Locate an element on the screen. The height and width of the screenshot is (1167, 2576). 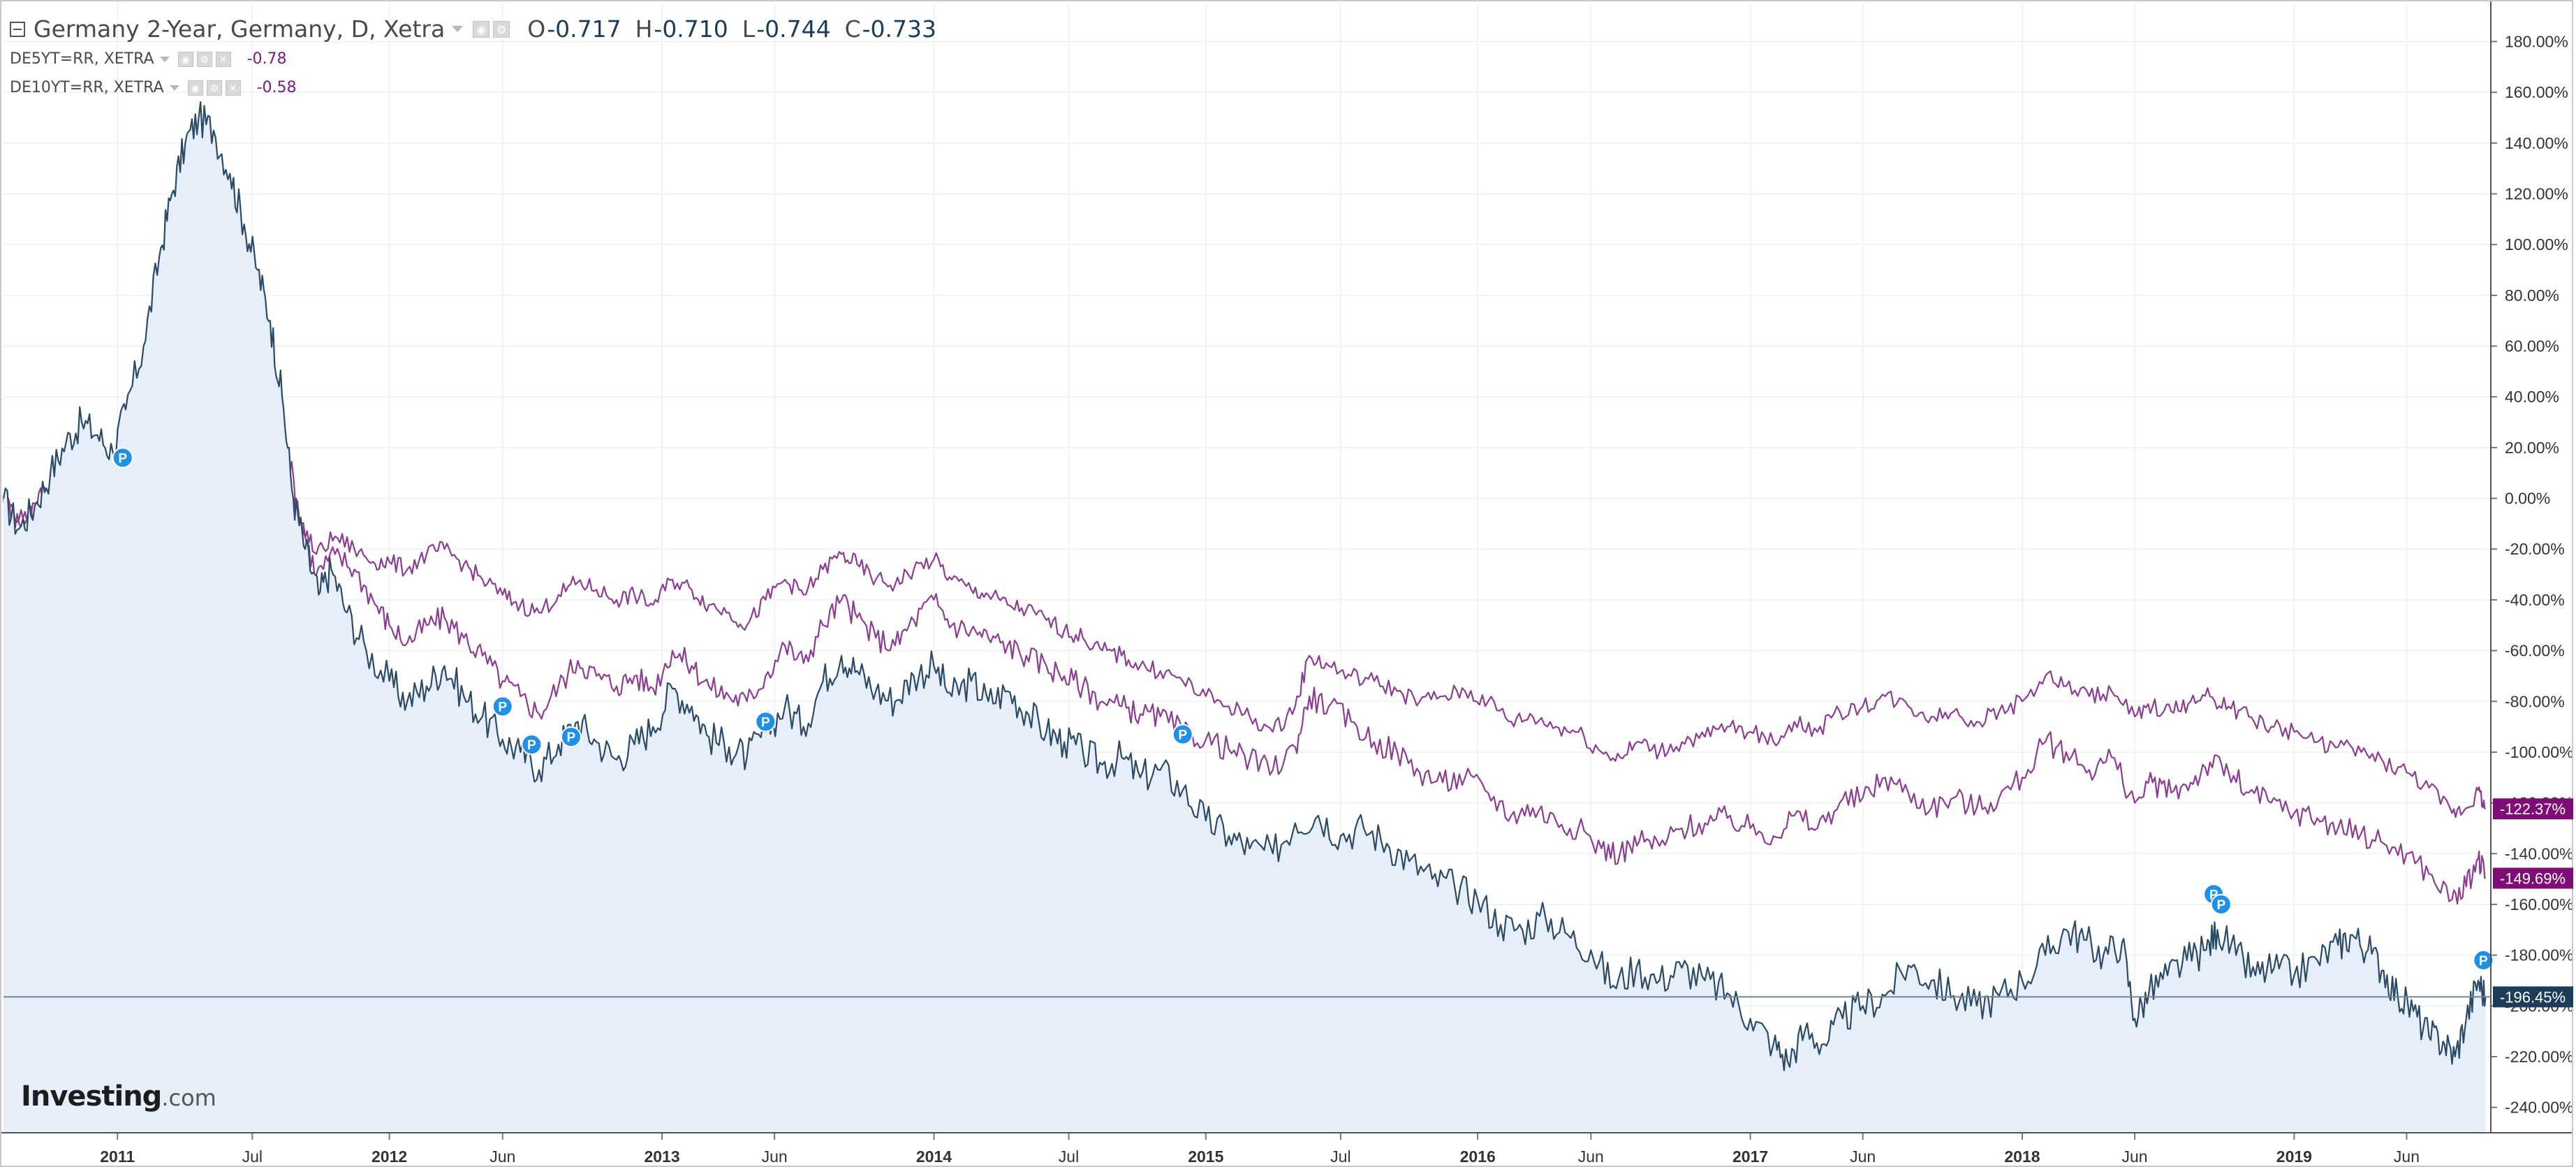
x-tick-label: 2013 is located at coordinates (661, 1156).